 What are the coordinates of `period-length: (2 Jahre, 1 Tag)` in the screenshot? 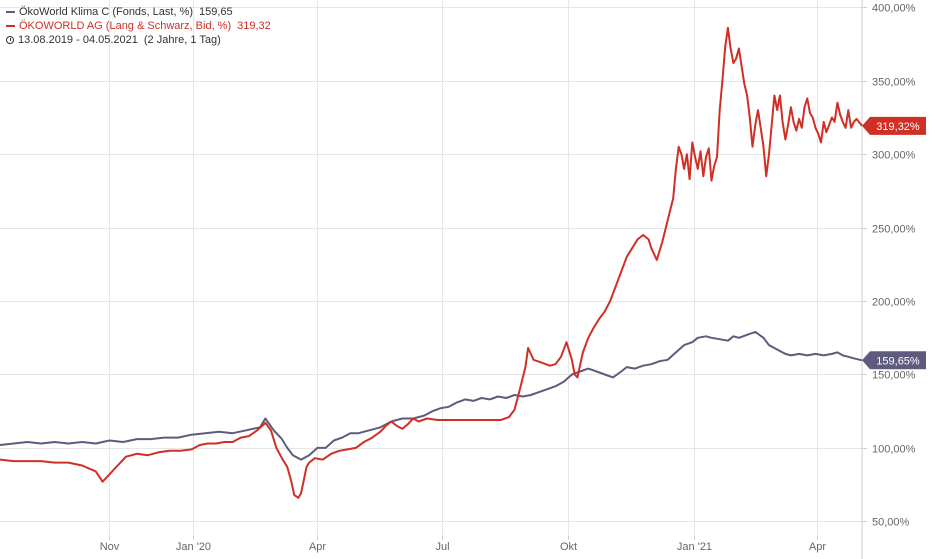 It's located at (182, 40).